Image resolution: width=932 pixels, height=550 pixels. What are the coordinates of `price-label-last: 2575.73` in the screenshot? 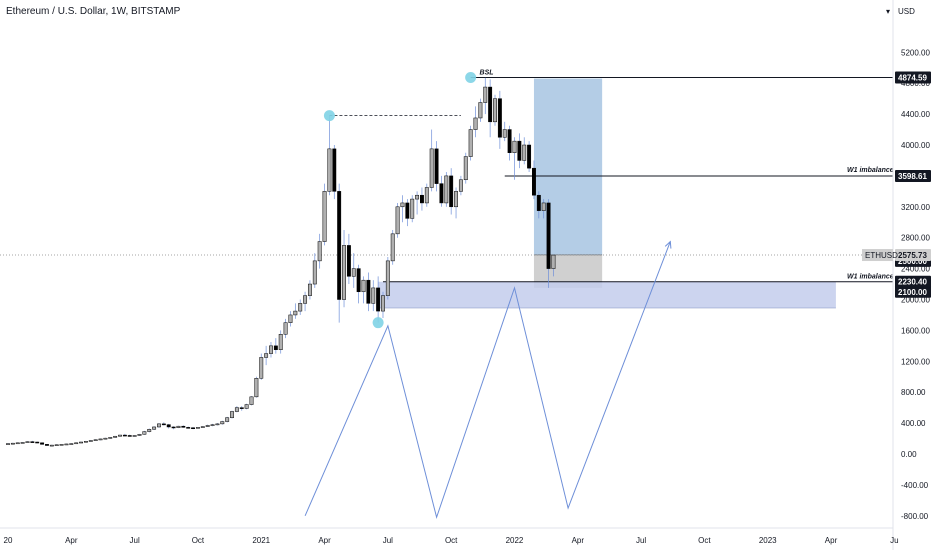 It's located at (912, 255).